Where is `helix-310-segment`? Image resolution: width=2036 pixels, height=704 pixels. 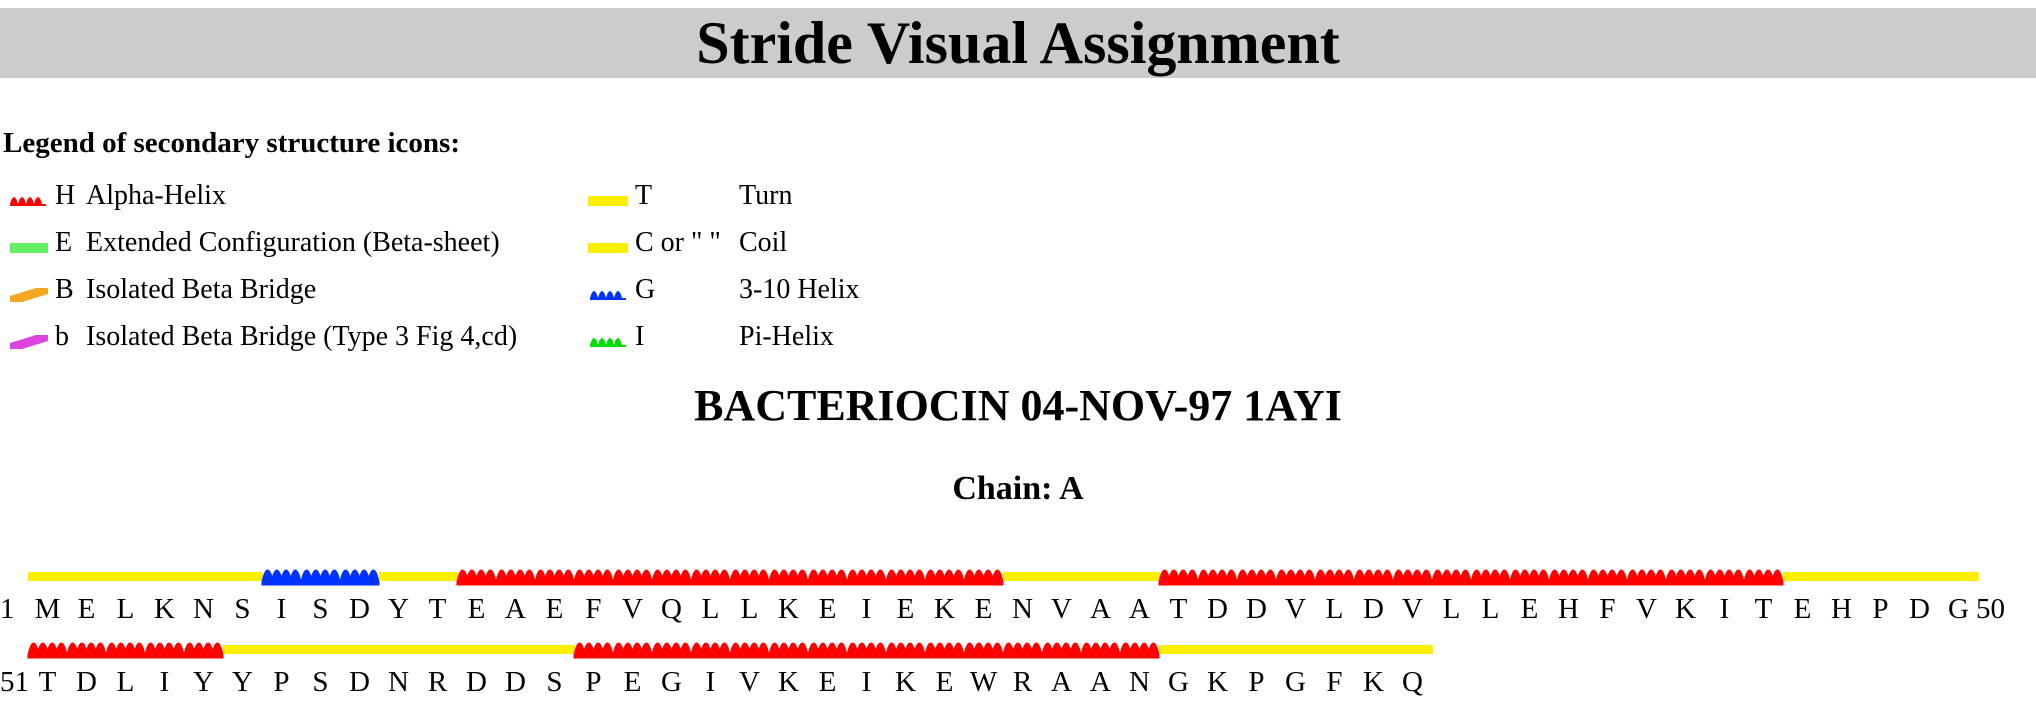 helix-310-segment is located at coordinates (281, 577).